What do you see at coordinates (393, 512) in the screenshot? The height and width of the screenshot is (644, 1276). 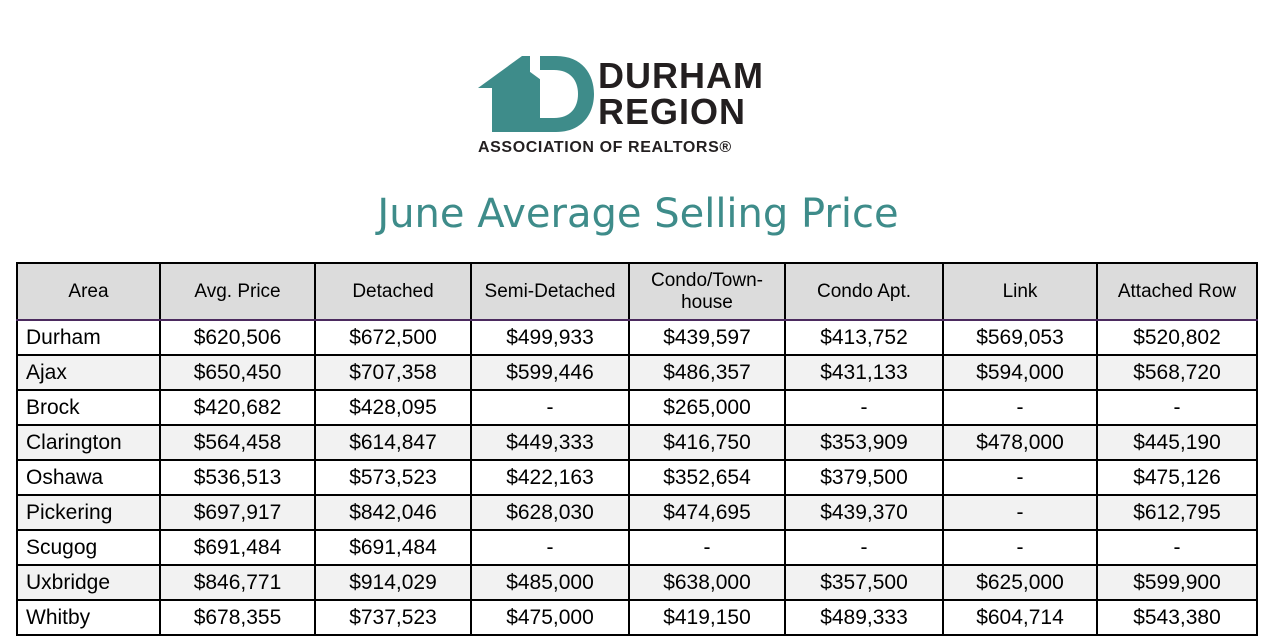 I see `cell-detached: $842,046` at bounding box center [393, 512].